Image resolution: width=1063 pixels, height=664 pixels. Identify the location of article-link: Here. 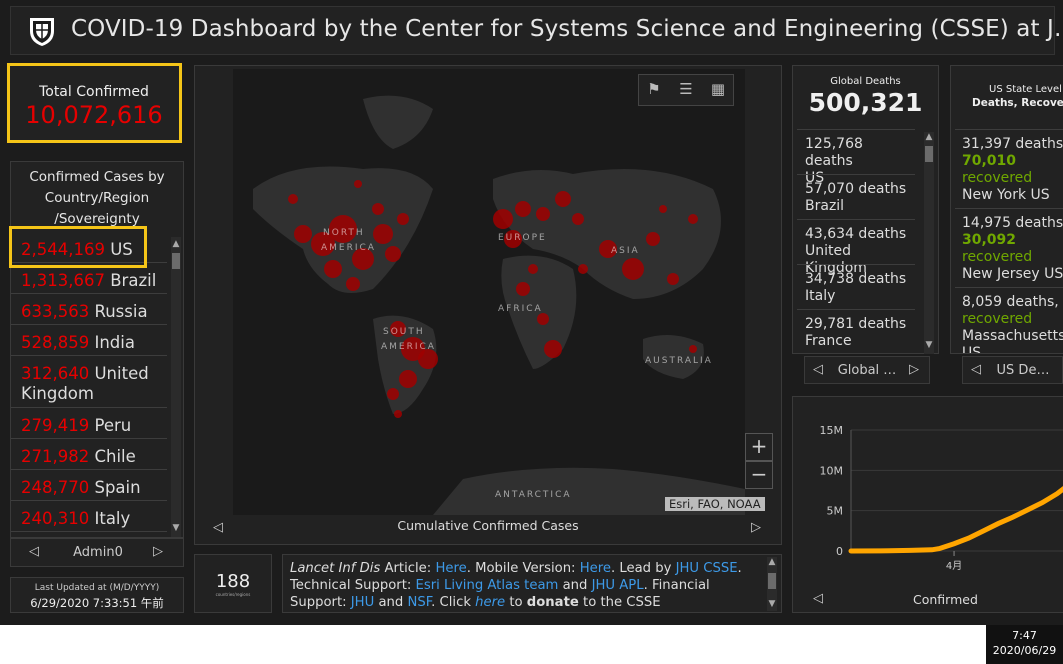
(451, 568).